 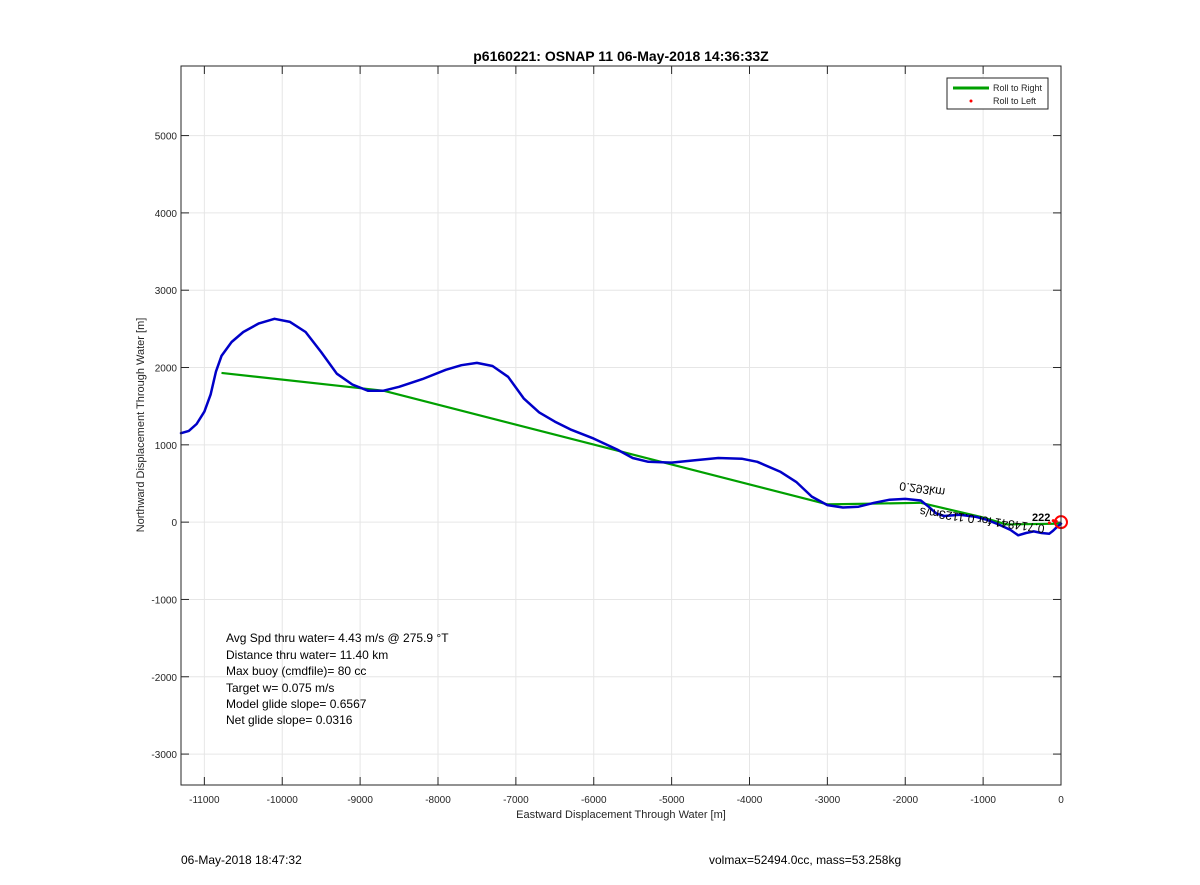 I want to click on x-tick-label: -3000, so click(x=828, y=800).